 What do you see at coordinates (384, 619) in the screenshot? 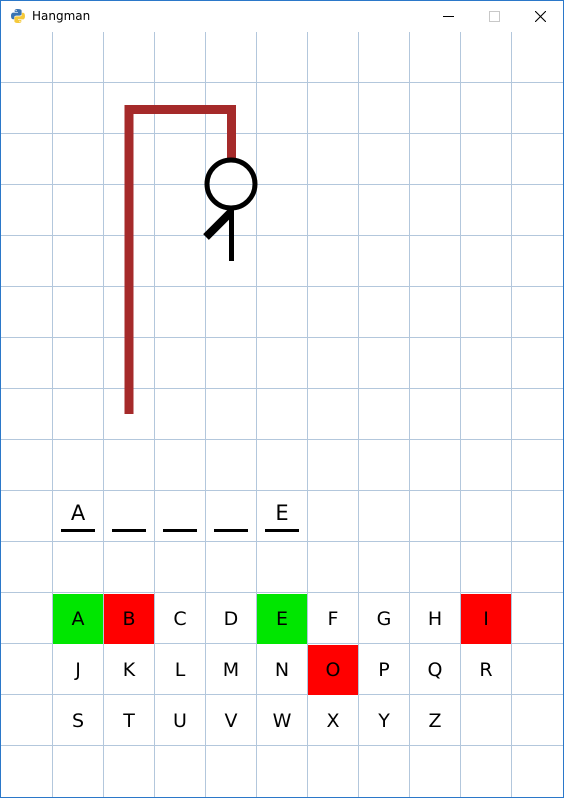
I see `key-g: G` at bounding box center [384, 619].